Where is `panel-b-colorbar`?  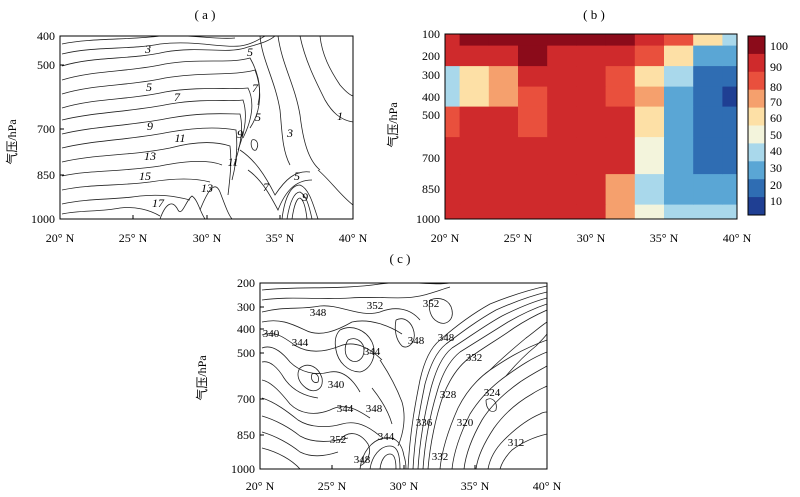 panel-b-colorbar is located at coordinates (756, 125).